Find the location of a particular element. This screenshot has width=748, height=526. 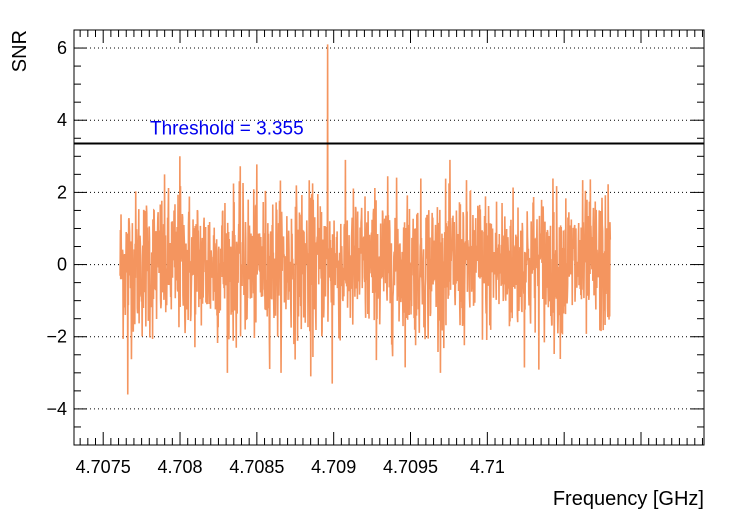

y-tick-label: 2 is located at coordinates (62, 192).